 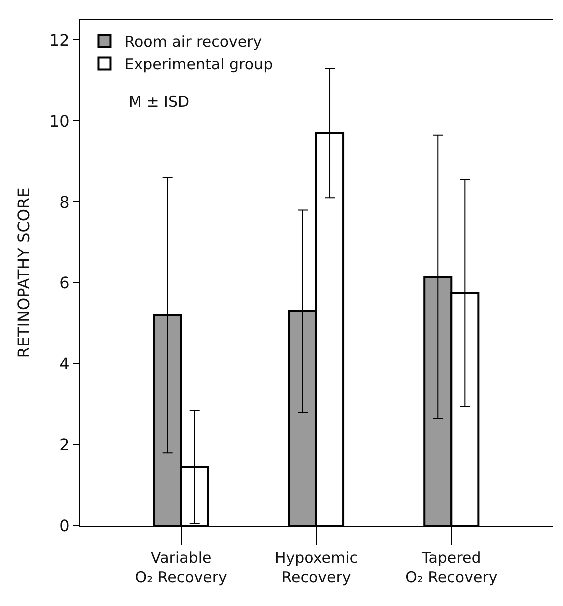 What do you see at coordinates (199, 65) in the screenshot?
I see `legend-label: Experimental group` at bounding box center [199, 65].